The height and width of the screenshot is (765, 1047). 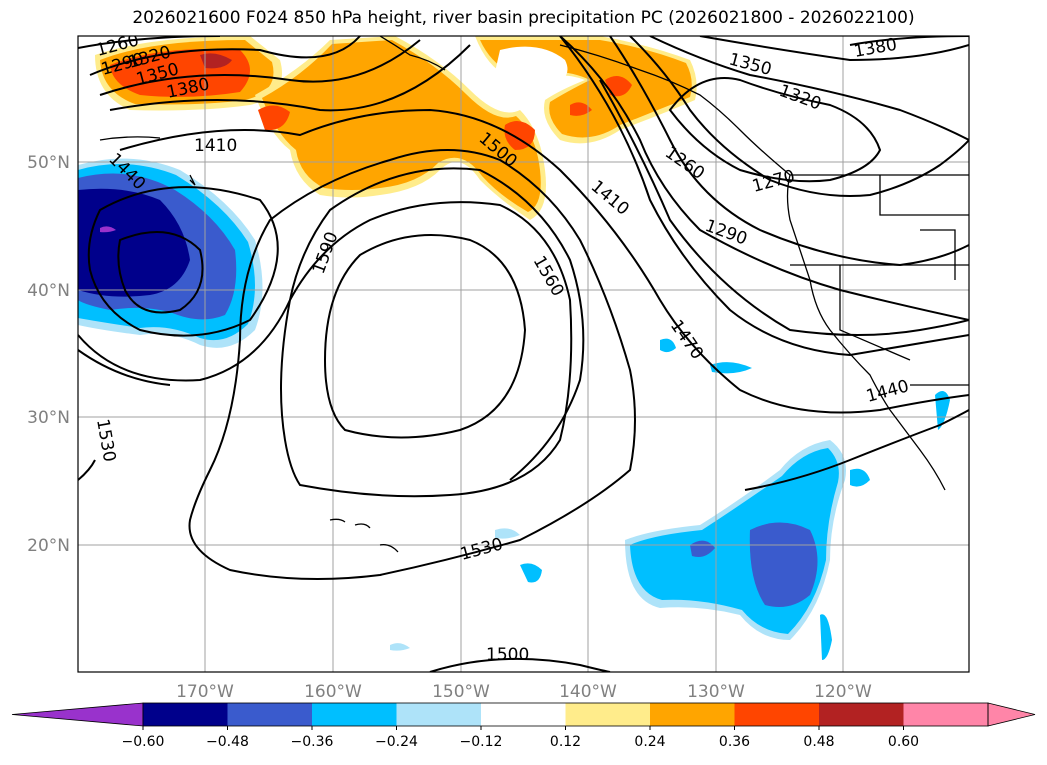 I want to click on colorbar-tick-label: −0.60, so click(x=143, y=742).